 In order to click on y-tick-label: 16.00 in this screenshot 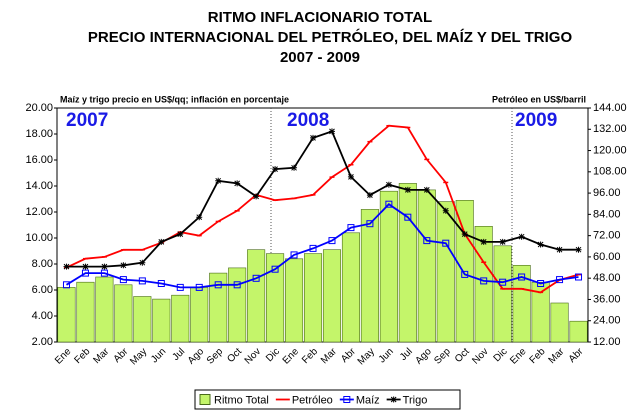, I will do `click(39, 160)`.